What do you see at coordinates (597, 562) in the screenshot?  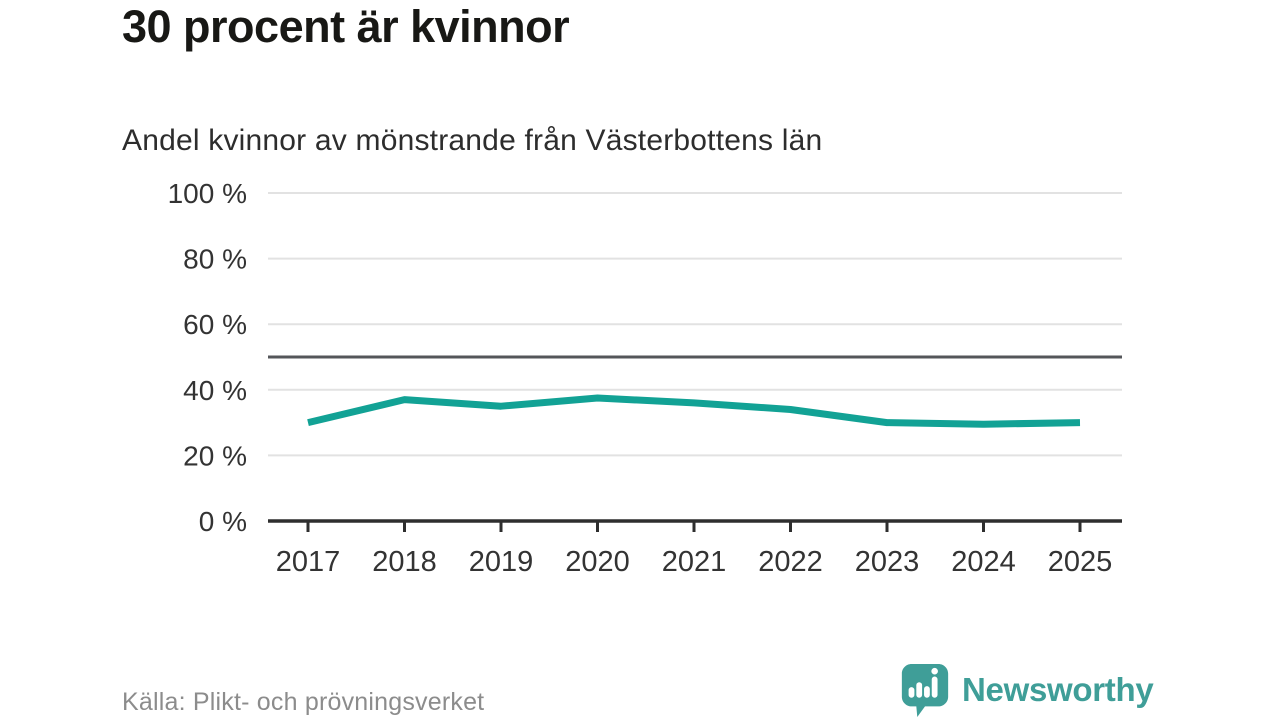 I see `x-tick-label: 2020` at bounding box center [597, 562].